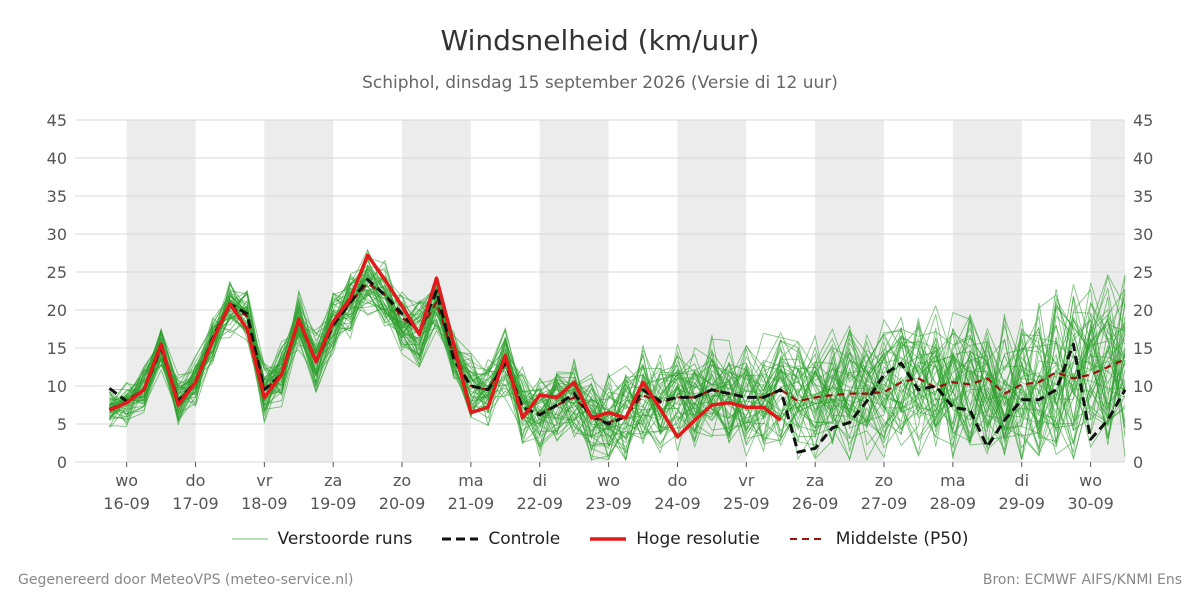 The width and height of the screenshot is (1200, 600). I want to click on y-axis-right: 0 5 10 15 20 25 30 35 40 45, so click(1143, 291).